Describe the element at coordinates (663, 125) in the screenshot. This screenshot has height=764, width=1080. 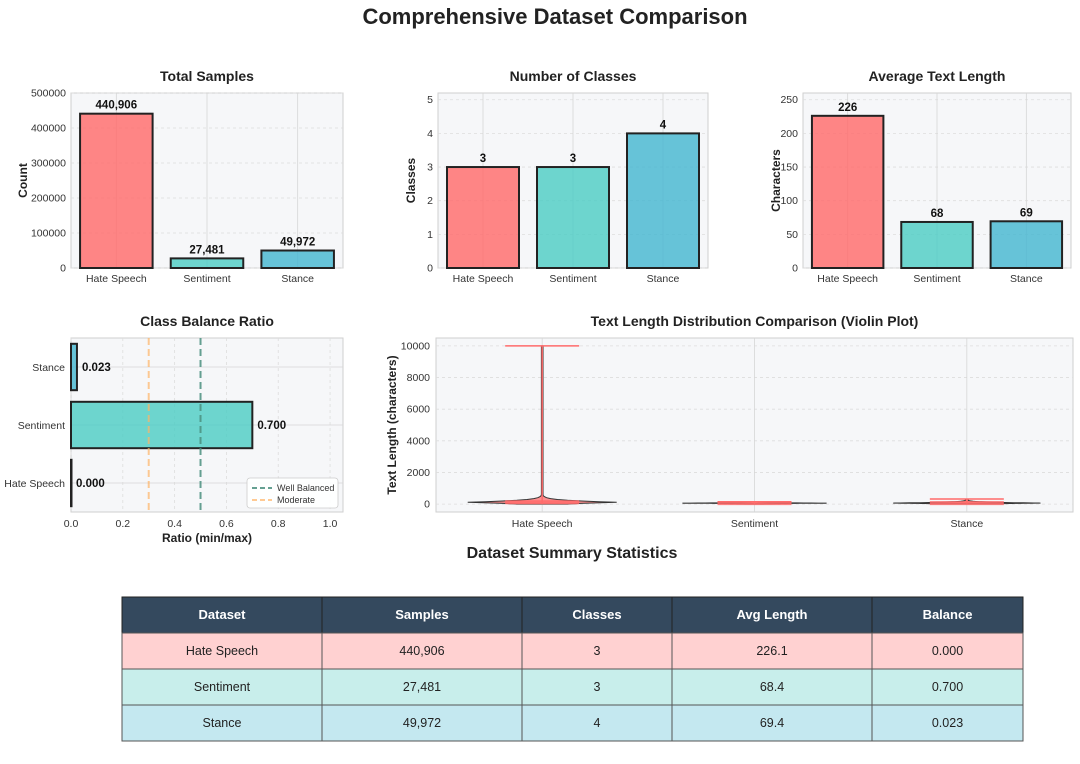
I see `classes-value-label-stance: 4` at that location.